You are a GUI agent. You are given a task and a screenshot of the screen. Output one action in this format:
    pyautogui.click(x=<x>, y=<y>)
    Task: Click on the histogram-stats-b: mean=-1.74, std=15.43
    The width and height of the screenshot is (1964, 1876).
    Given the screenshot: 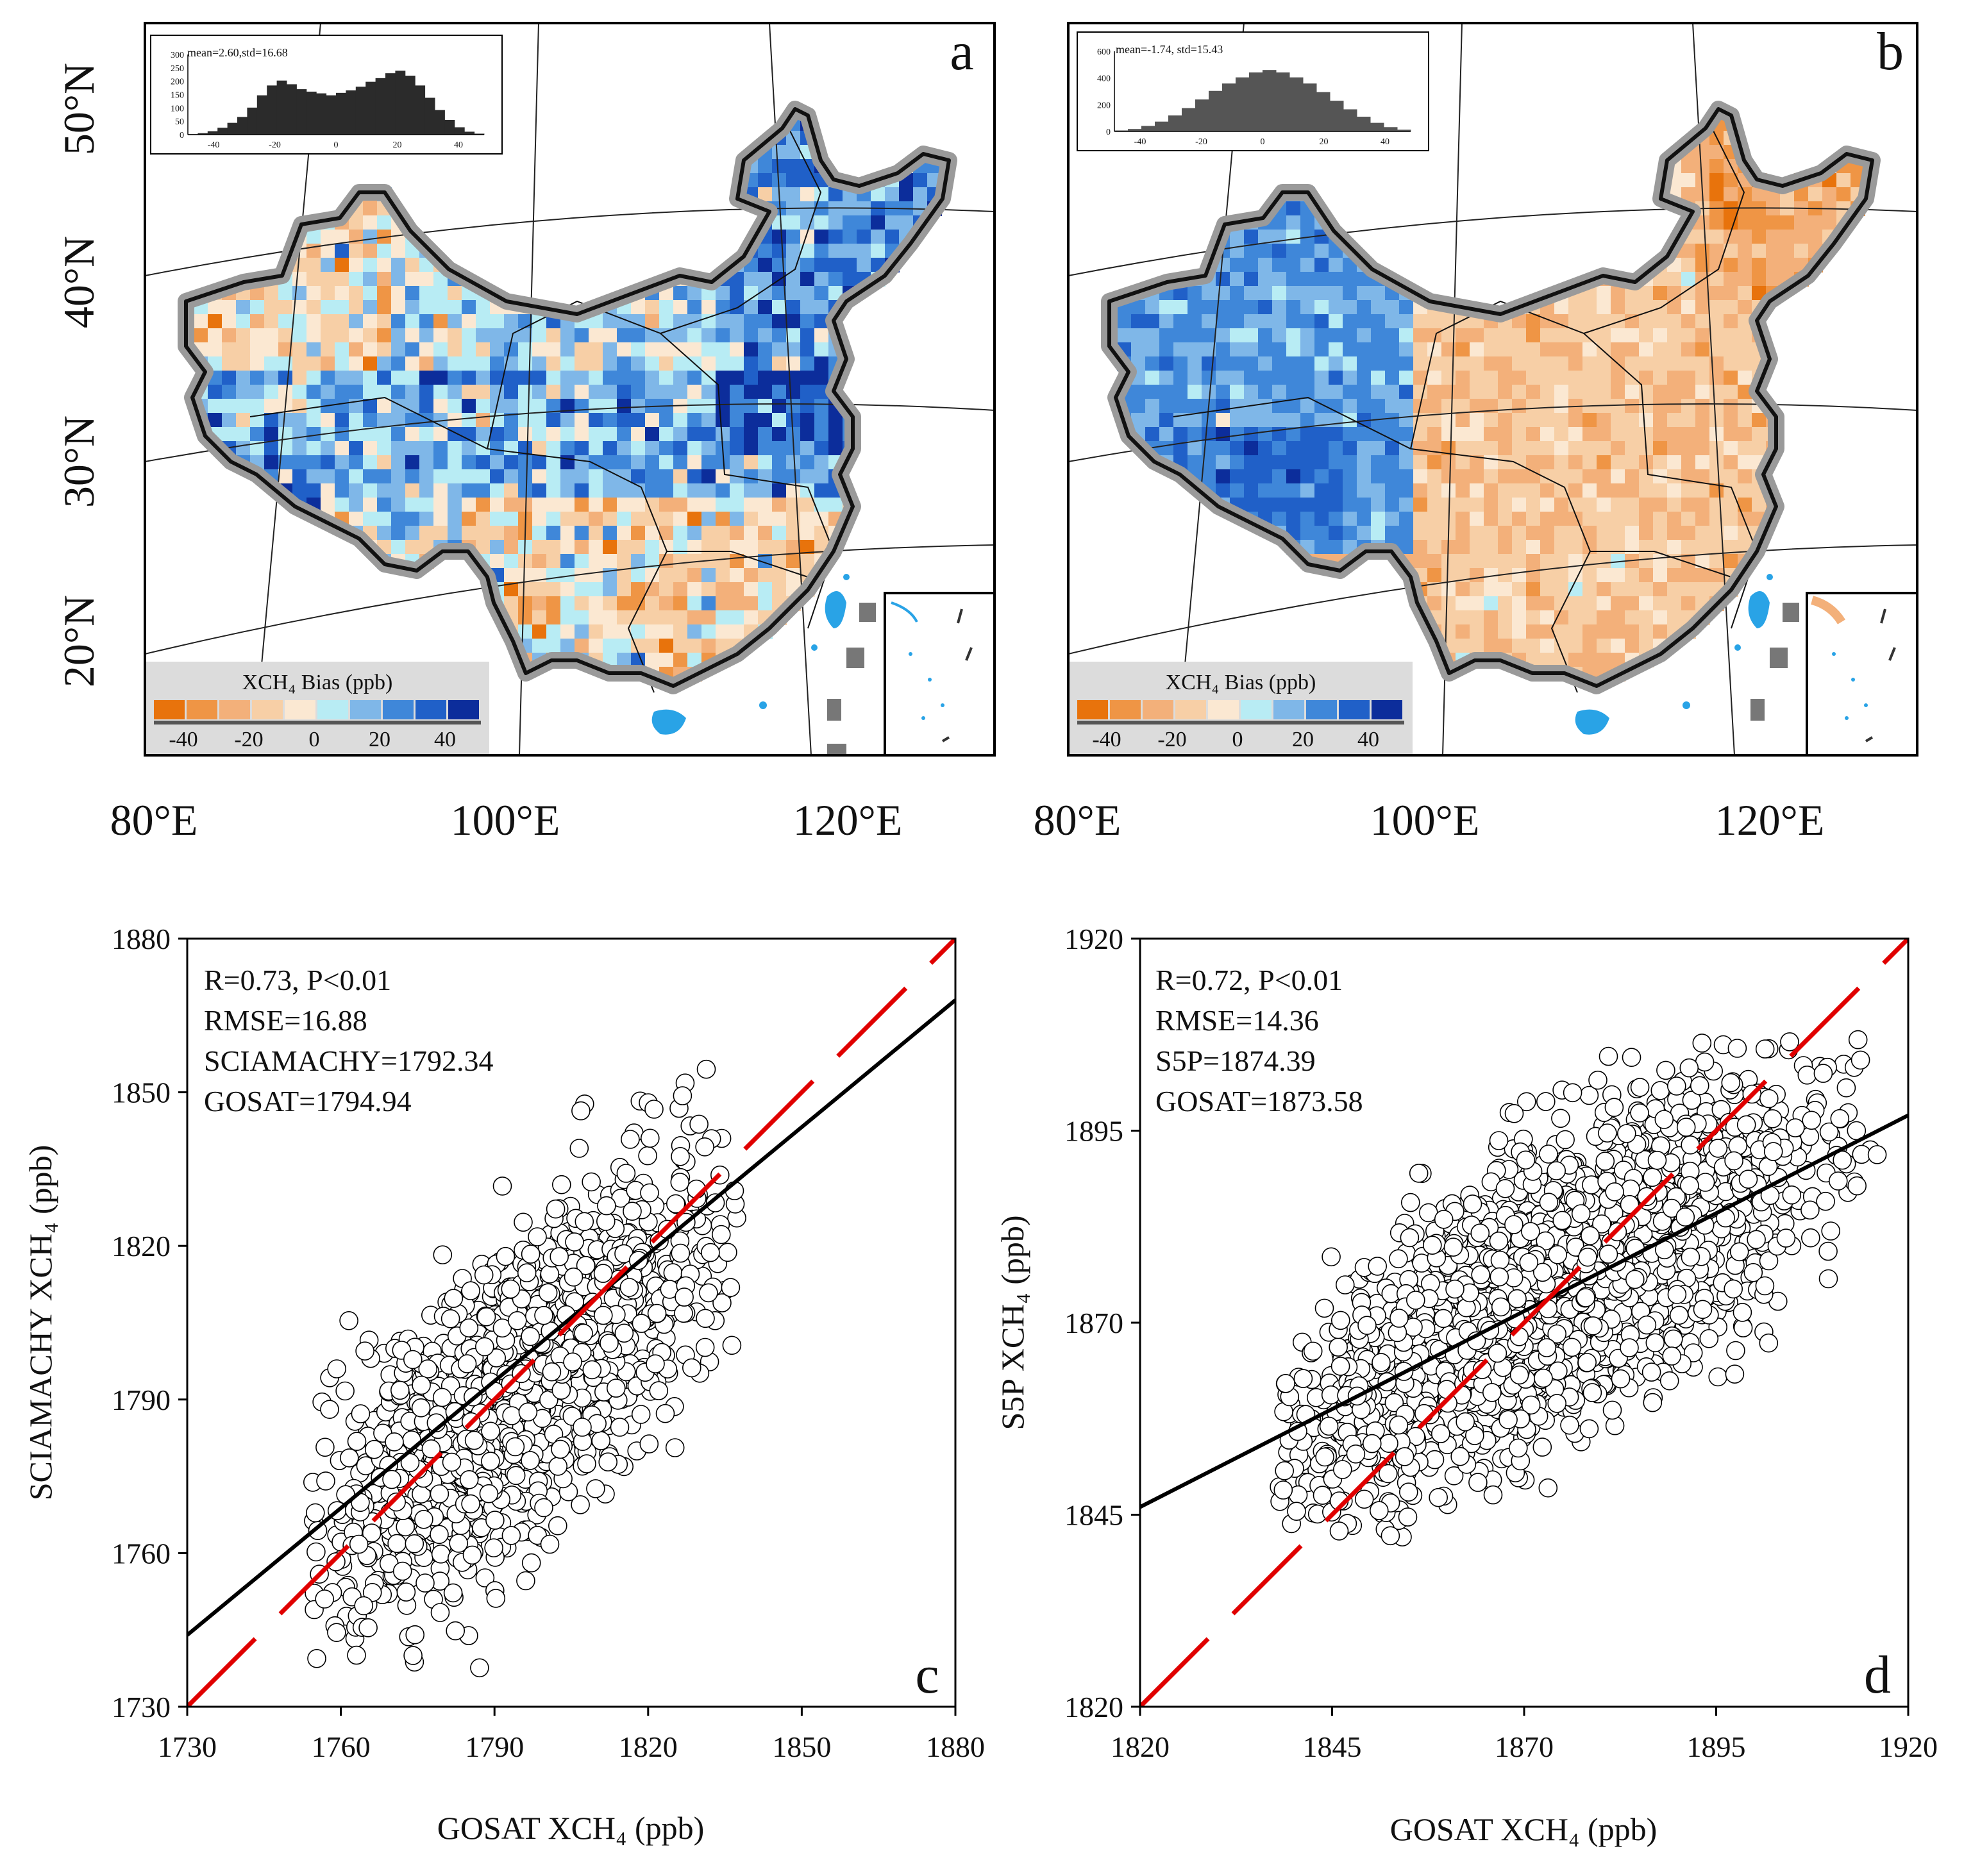 What is the action you would take?
    pyautogui.click(x=1169, y=49)
    